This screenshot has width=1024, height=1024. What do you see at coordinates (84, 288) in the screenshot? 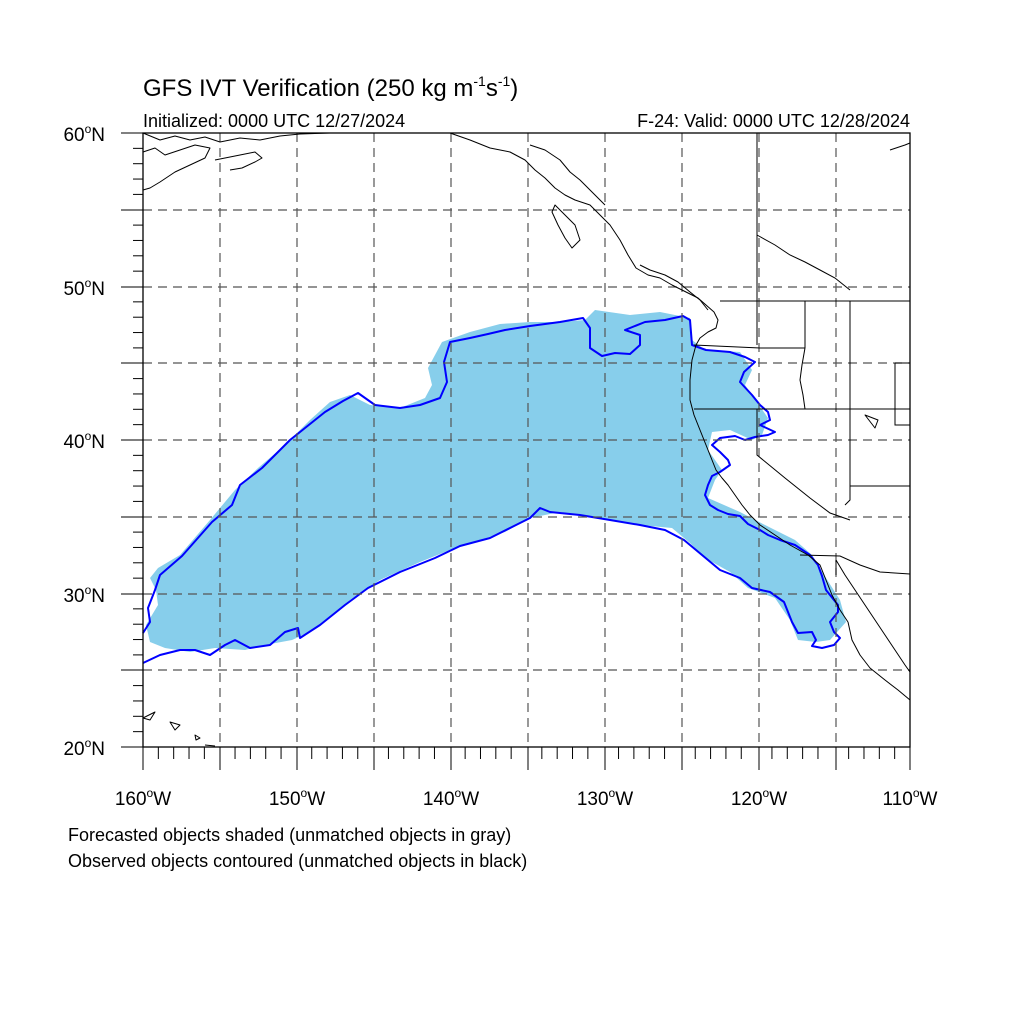
I see `lat-label-50: 50oN` at bounding box center [84, 288].